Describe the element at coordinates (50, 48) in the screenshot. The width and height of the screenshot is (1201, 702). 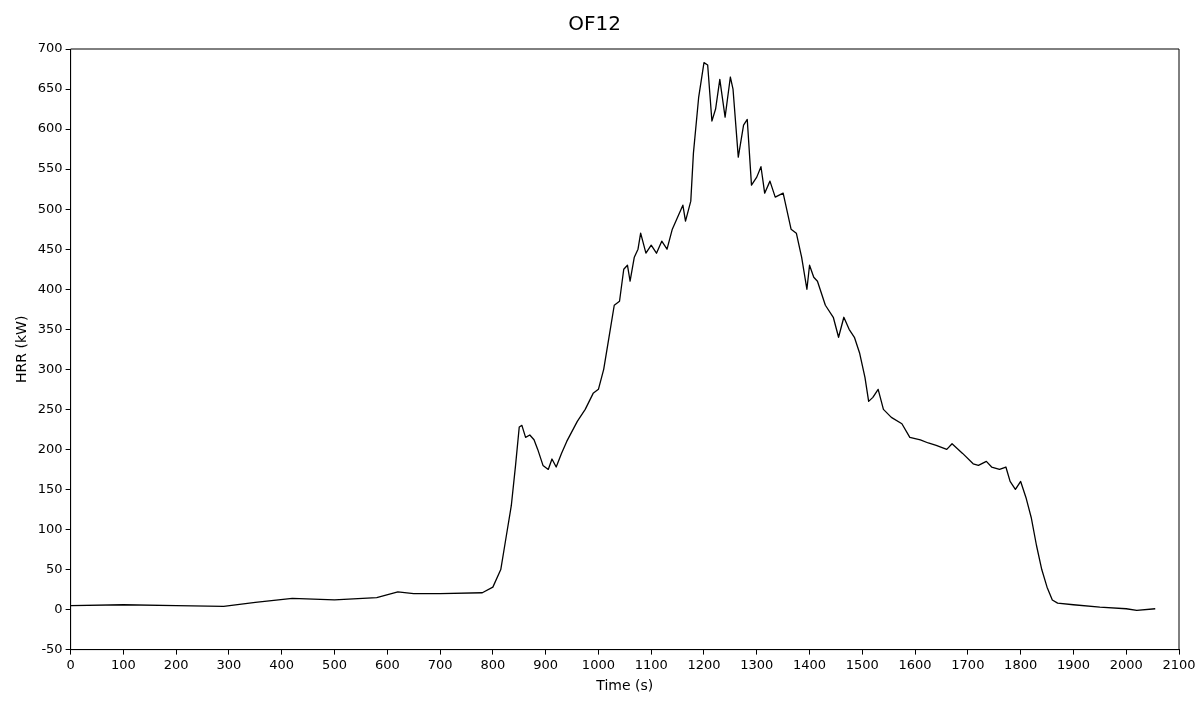
I see `y-tick-label: 700` at that location.